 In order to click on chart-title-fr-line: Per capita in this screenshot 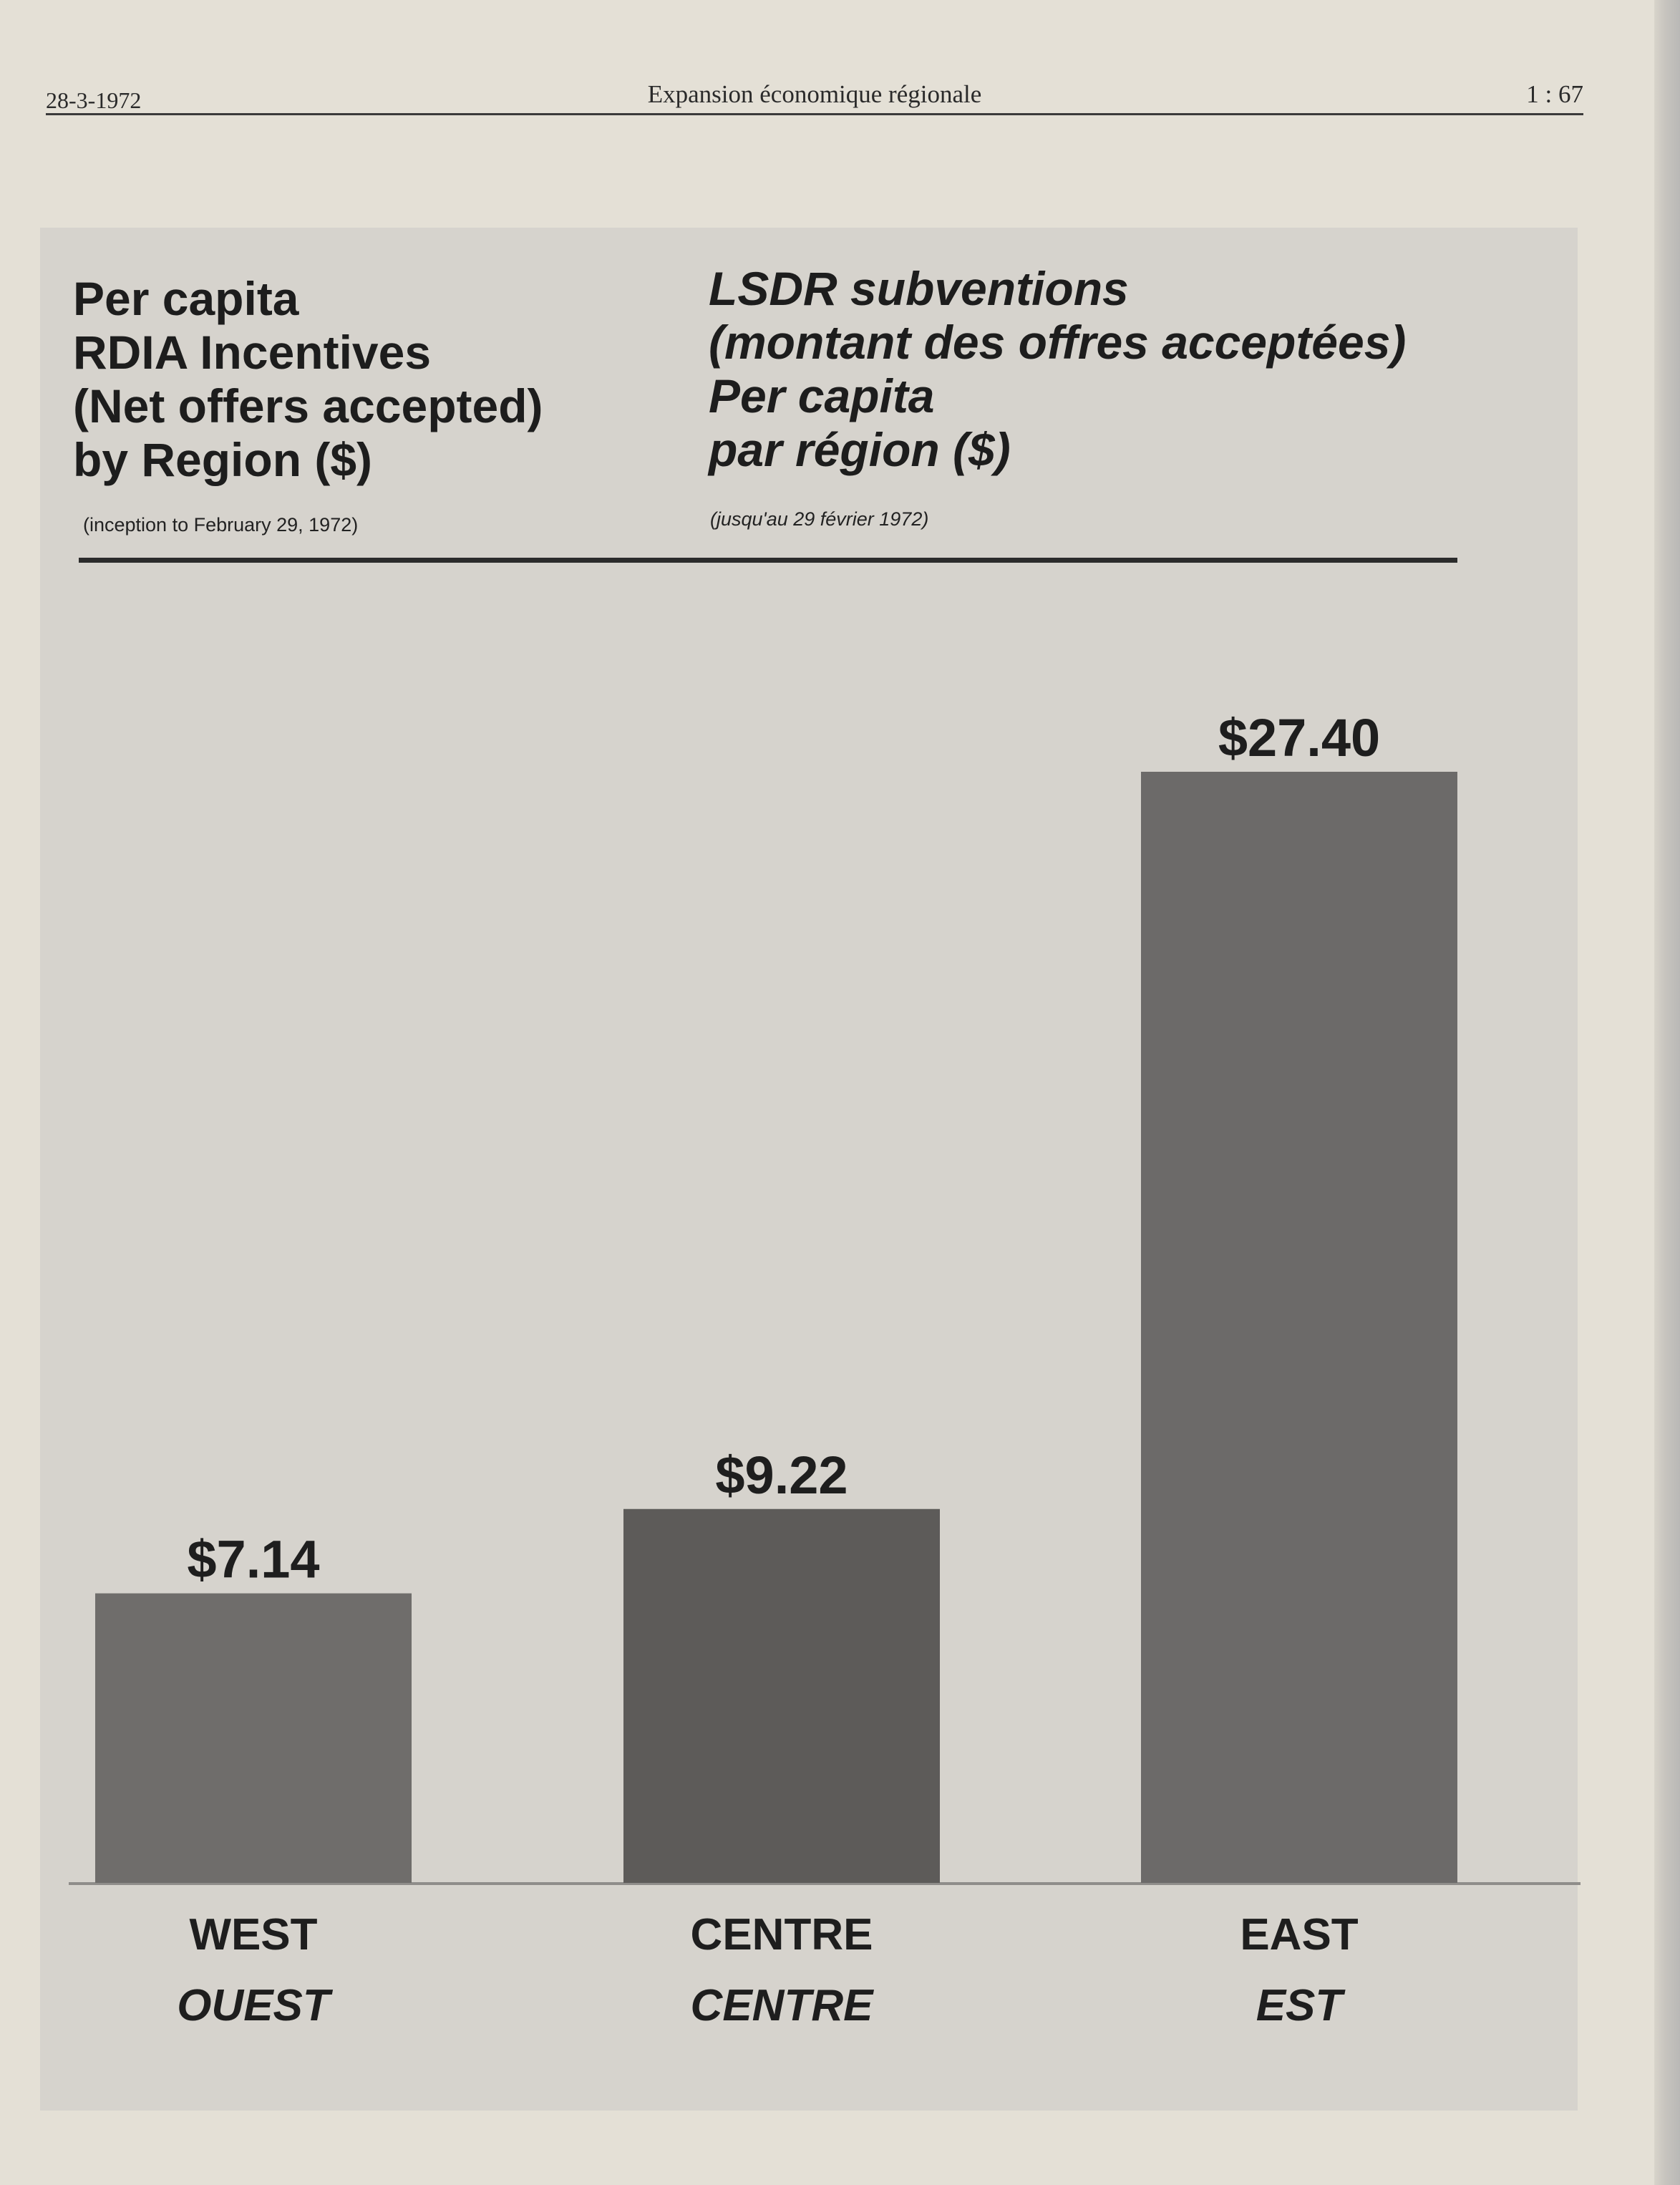, I will do `click(822, 395)`.